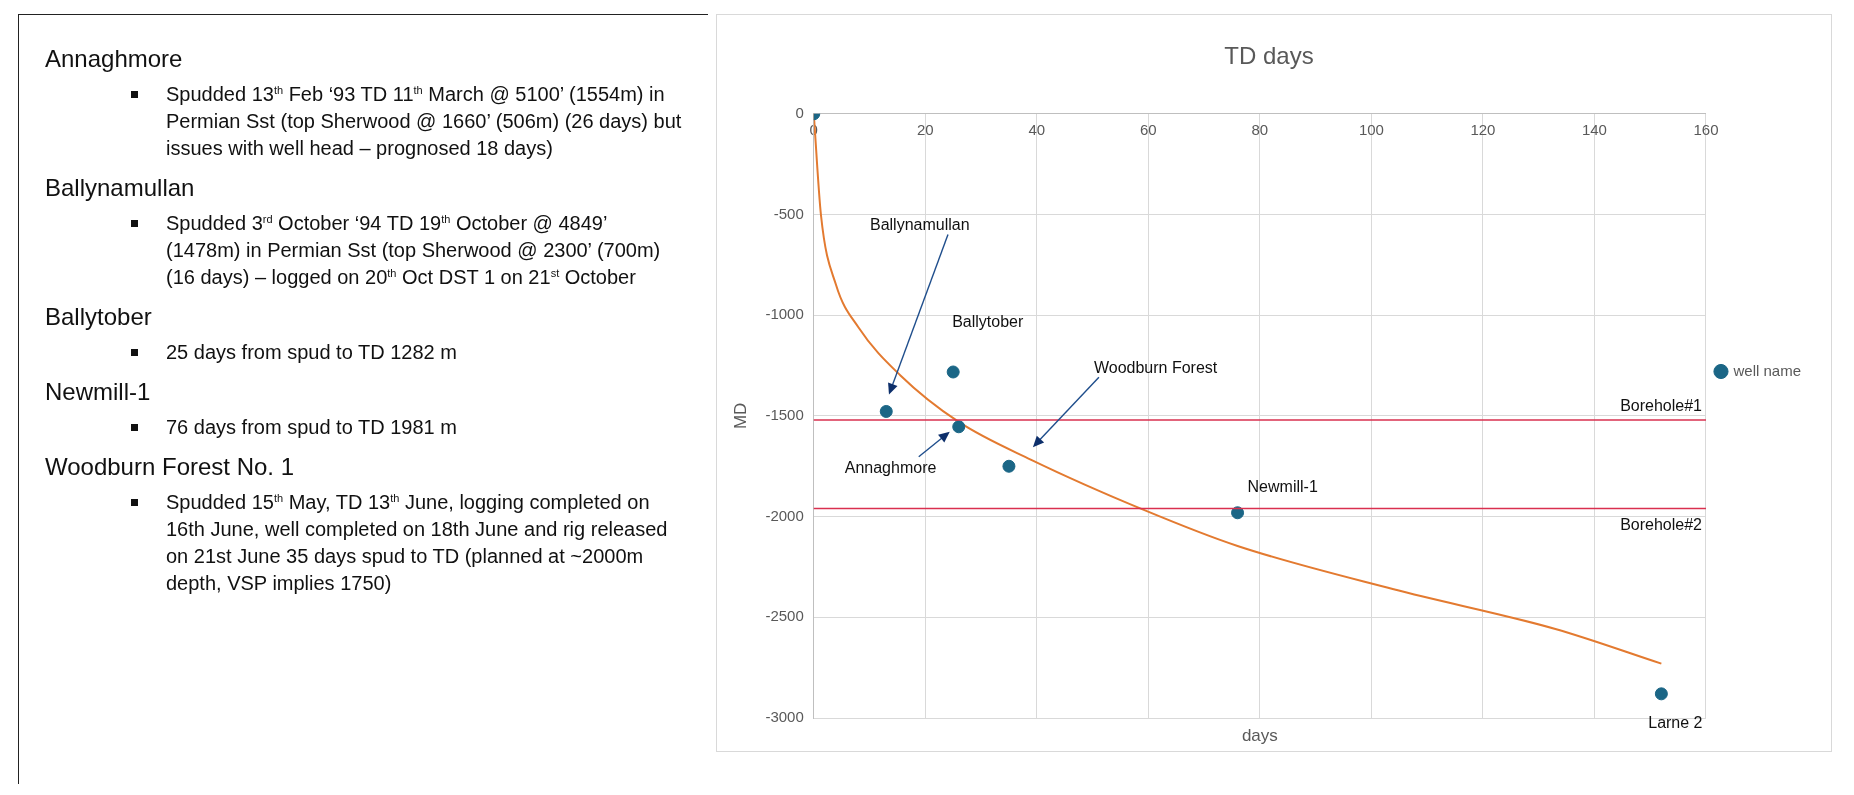 The height and width of the screenshot is (795, 1854). What do you see at coordinates (1706, 129) in the screenshot?
I see `x-tick-label: 160` at bounding box center [1706, 129].